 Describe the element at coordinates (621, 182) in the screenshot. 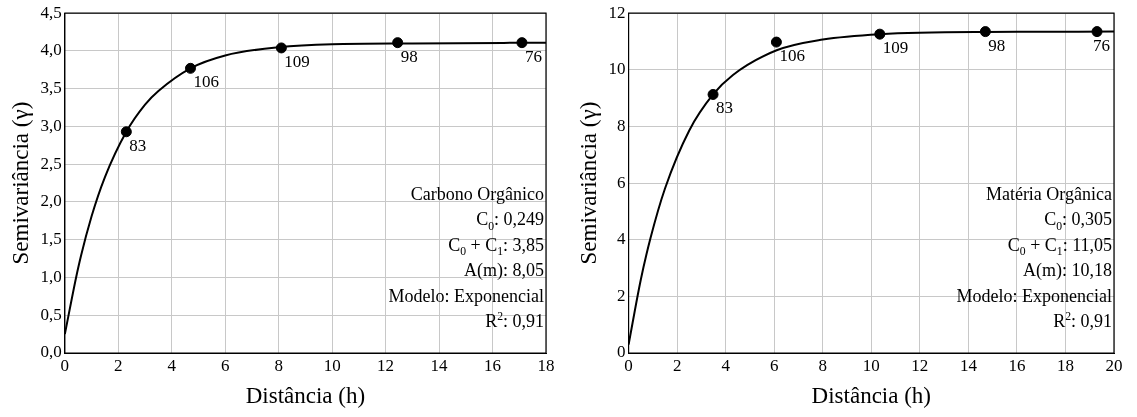

I see `y-tick-label: 6` at that location.